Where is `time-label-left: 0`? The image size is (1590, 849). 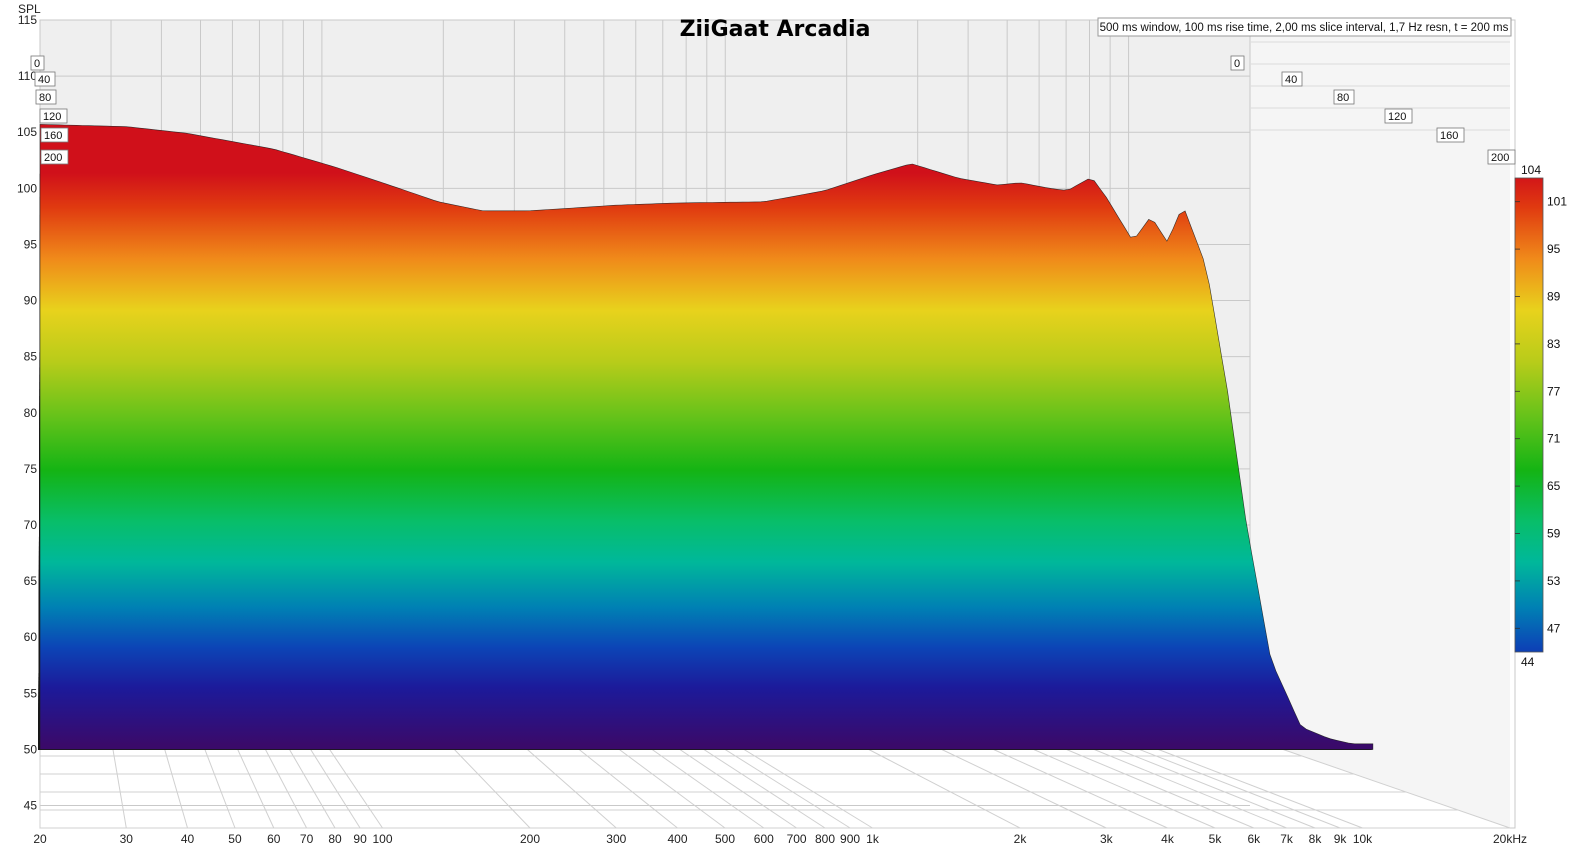 time-label-left: 0 is located at coordinates (37, 64).